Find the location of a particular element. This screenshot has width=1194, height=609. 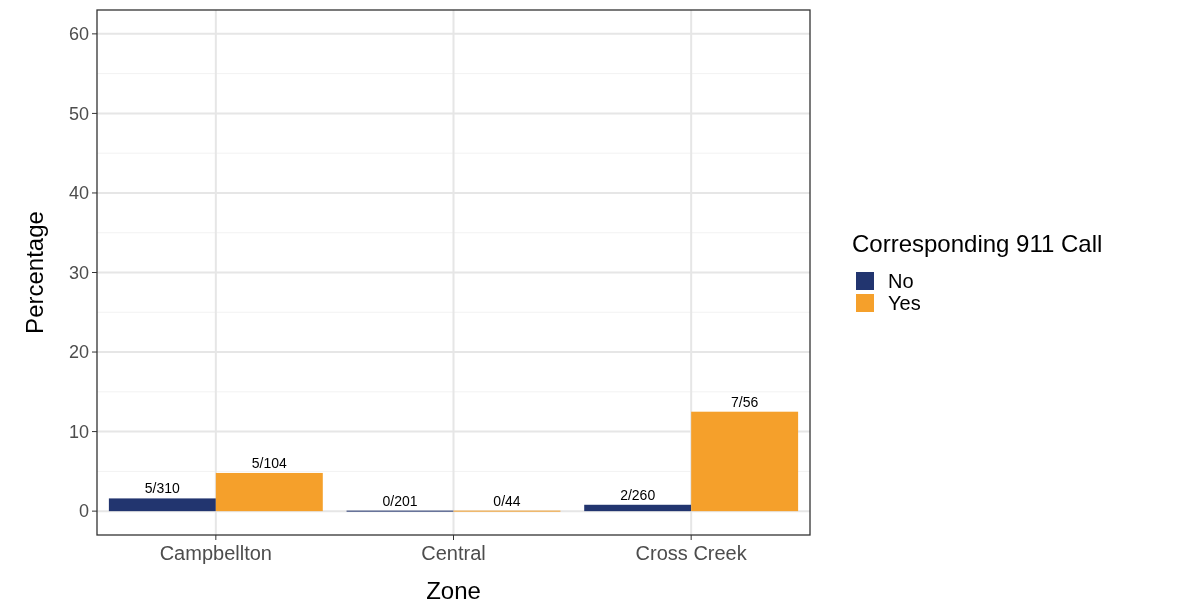

y-tick-label: 40 is located at coordinates (78, 193).